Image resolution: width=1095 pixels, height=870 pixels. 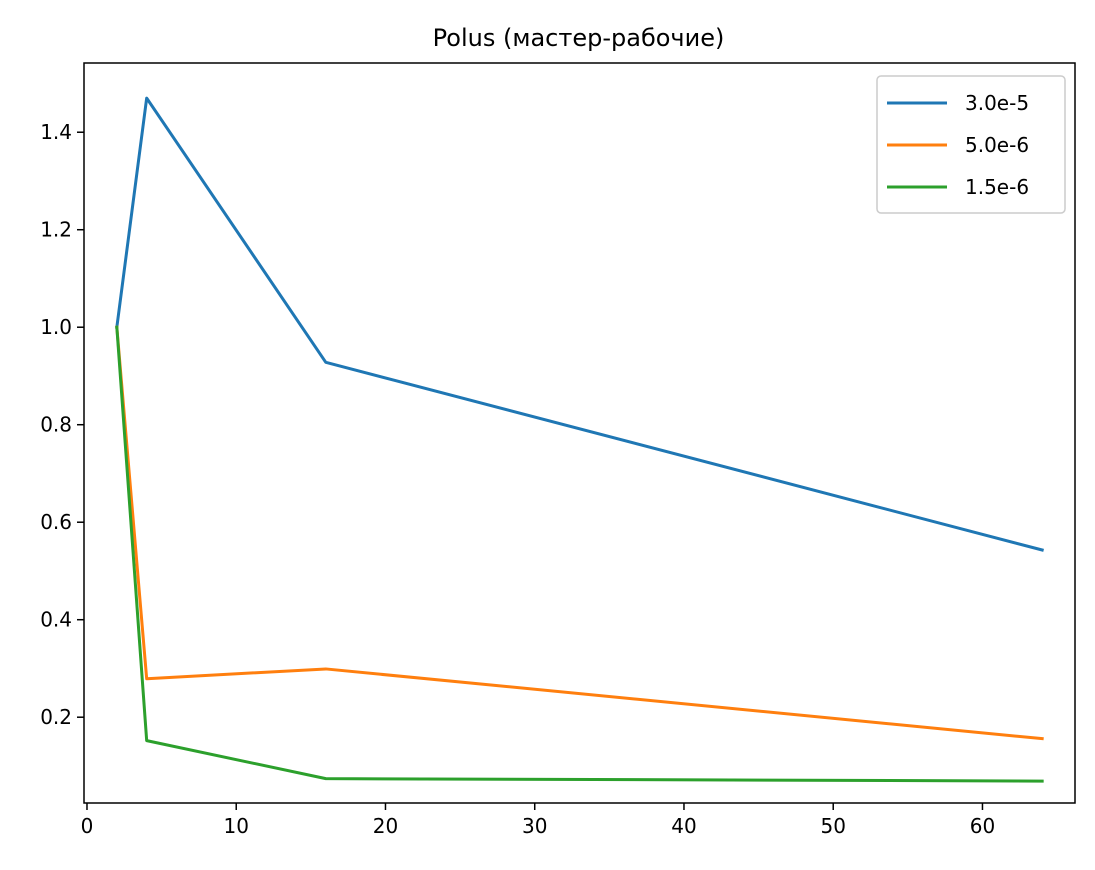 What do you see at coordinates (997, 145) in the screenshot?
I see `legend-label: 5.0e-6` at bounding box center [997, 145].